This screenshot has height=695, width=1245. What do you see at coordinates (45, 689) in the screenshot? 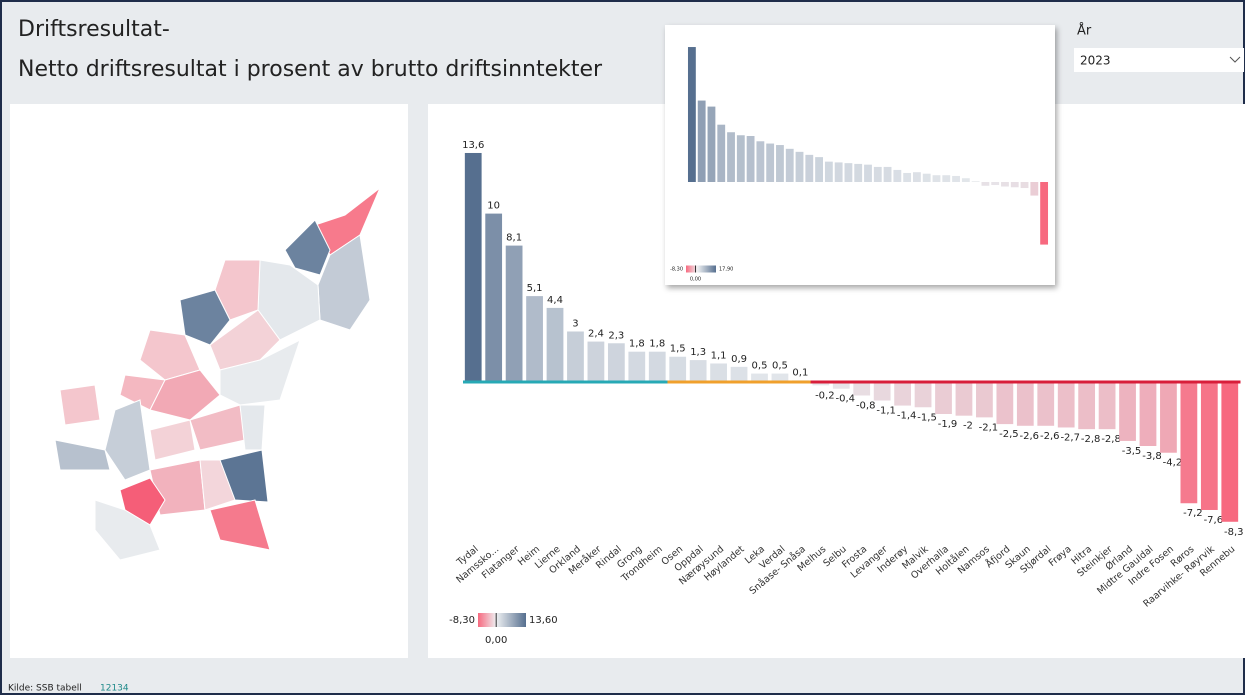
I see `source-label: Kilde: SSB tabell` at bounding box center [45, 689].